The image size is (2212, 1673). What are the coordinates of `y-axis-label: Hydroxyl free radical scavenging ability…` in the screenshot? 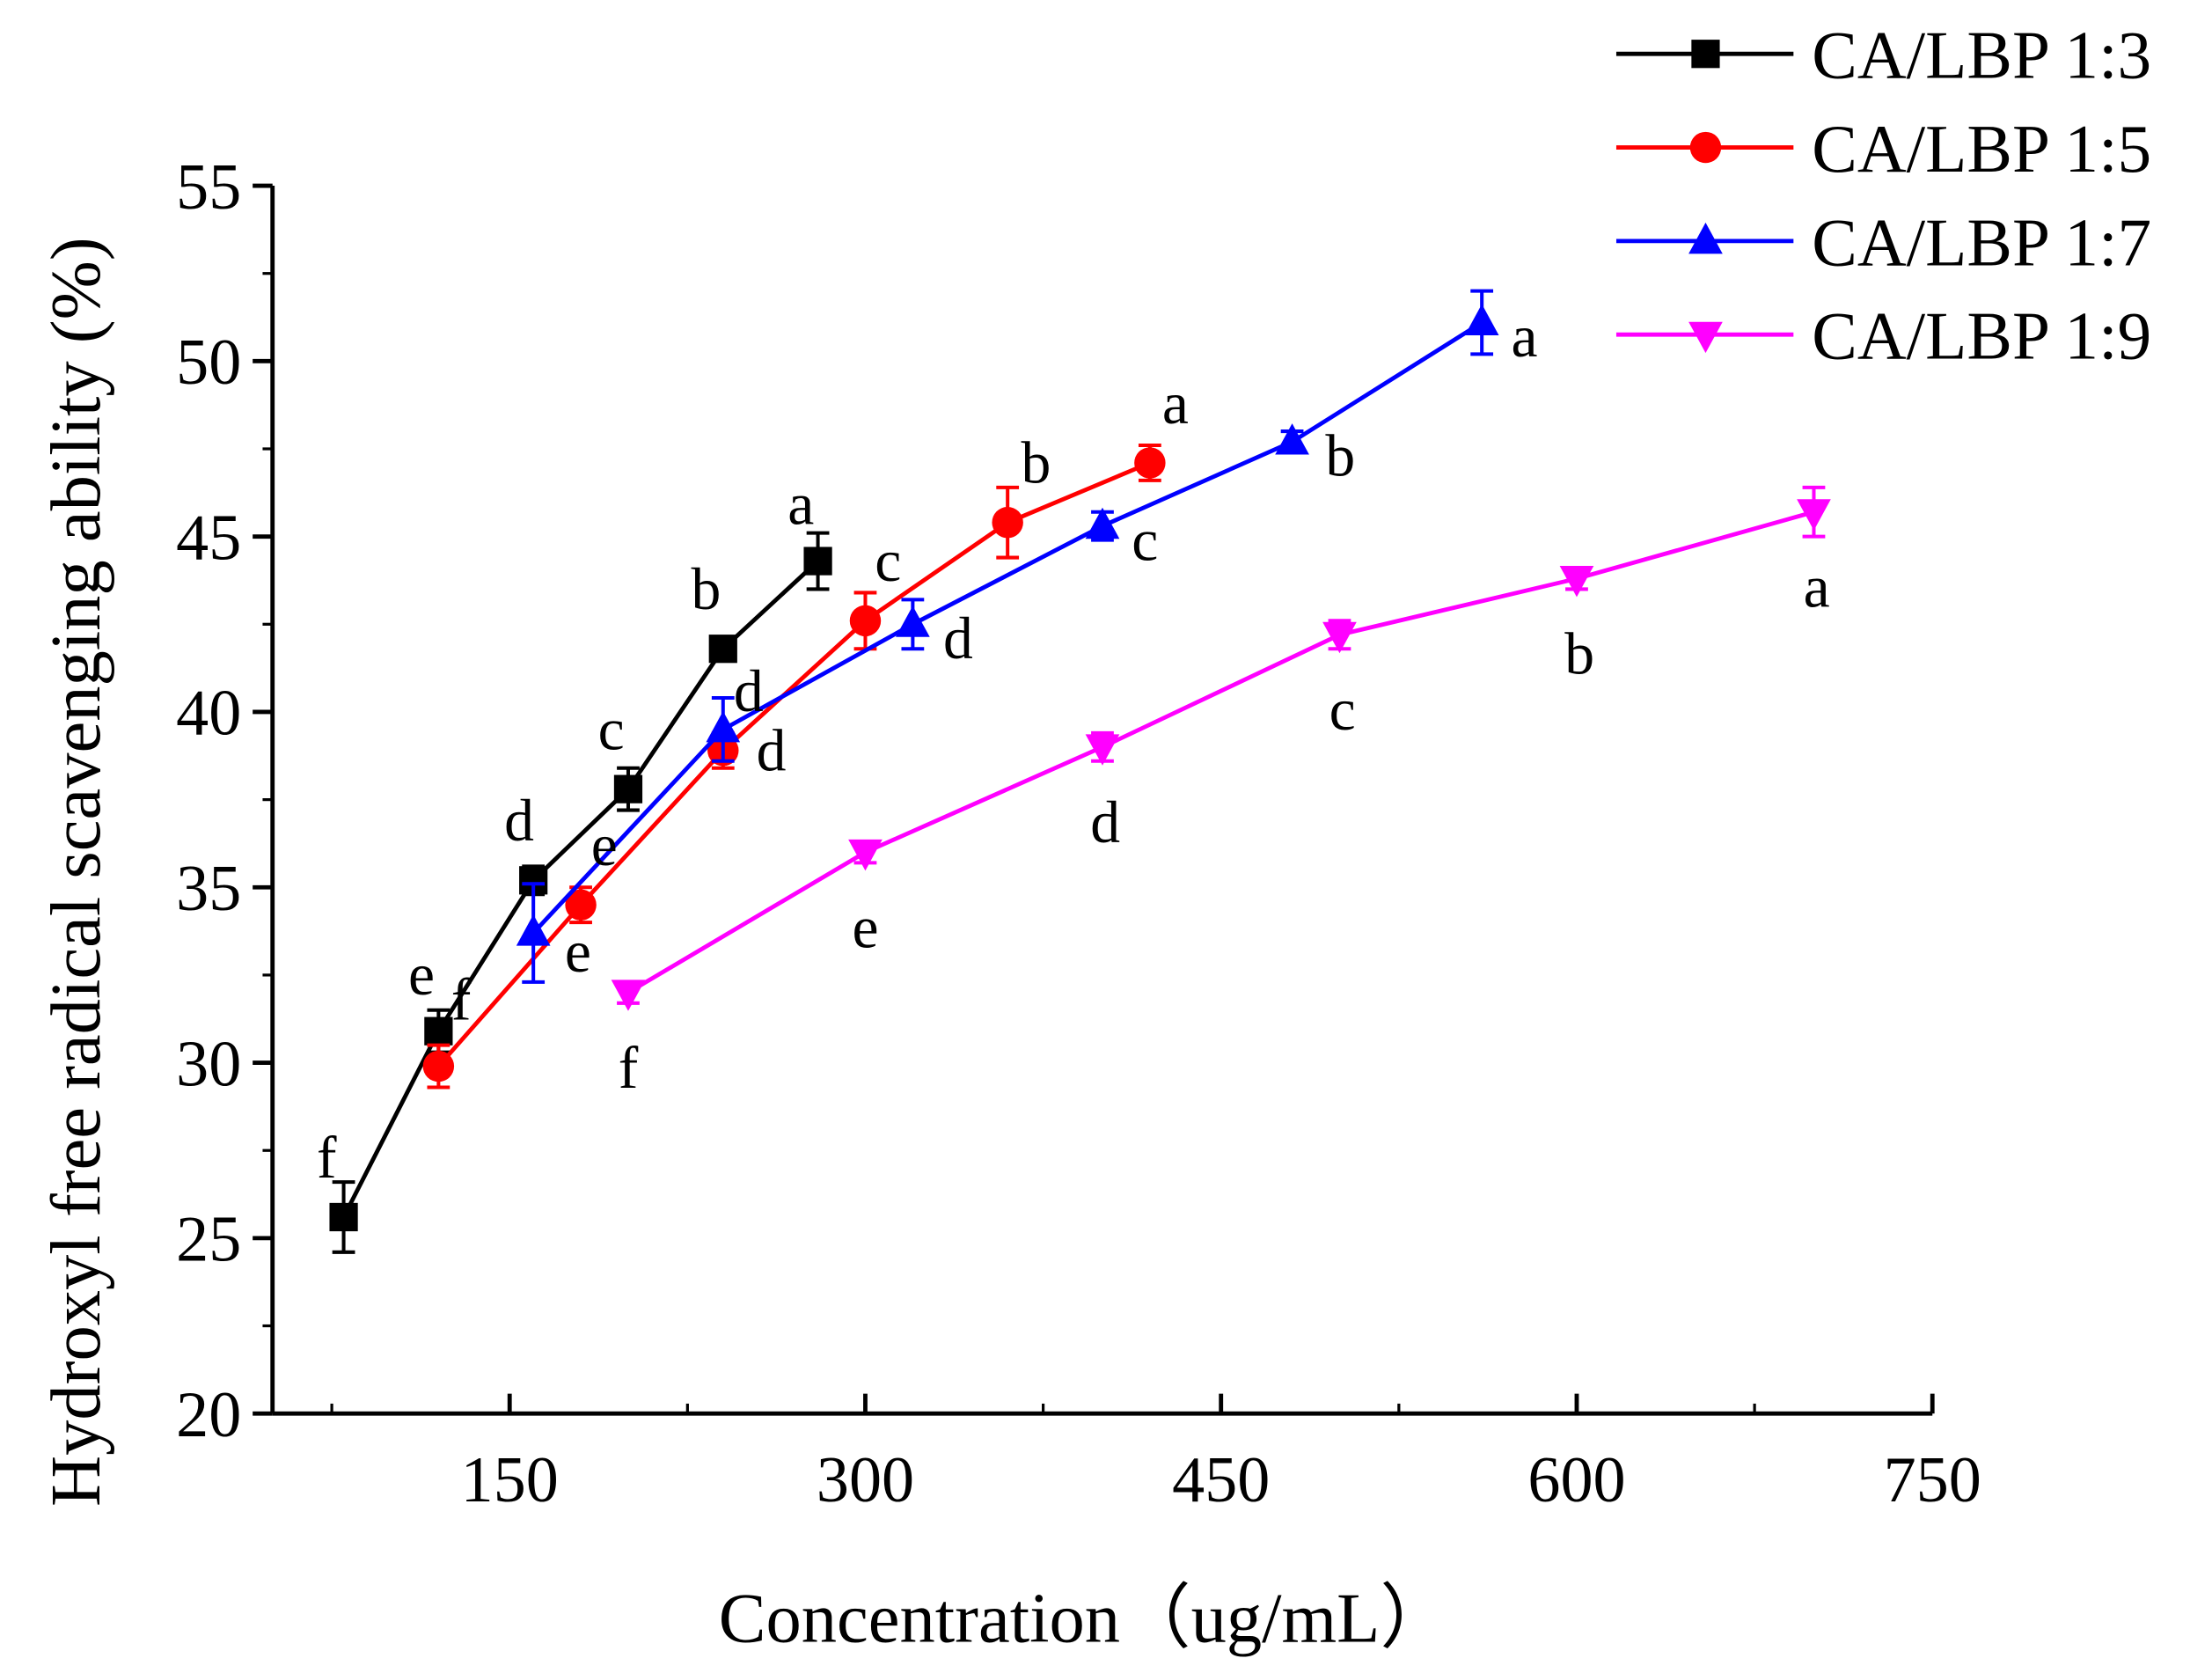 It's located at (76, 872).